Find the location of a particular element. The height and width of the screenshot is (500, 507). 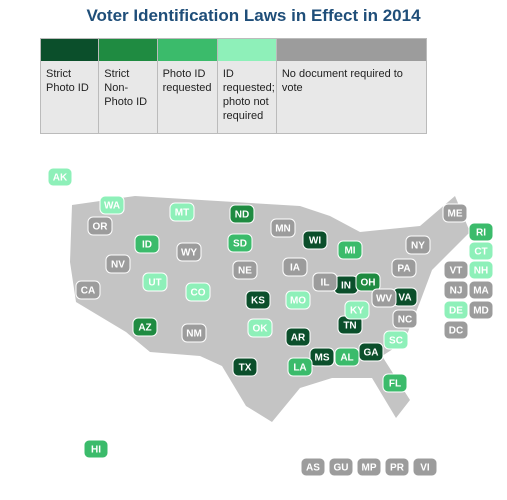

state-label: ME is located at coordinates (455, 214).